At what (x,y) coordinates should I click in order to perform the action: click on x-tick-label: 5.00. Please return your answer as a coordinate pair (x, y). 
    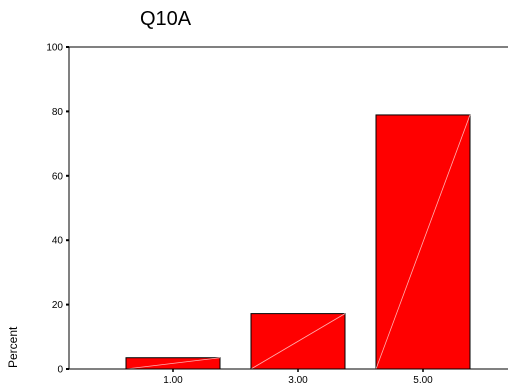
    Looking at the image, I should click on (423, 380).